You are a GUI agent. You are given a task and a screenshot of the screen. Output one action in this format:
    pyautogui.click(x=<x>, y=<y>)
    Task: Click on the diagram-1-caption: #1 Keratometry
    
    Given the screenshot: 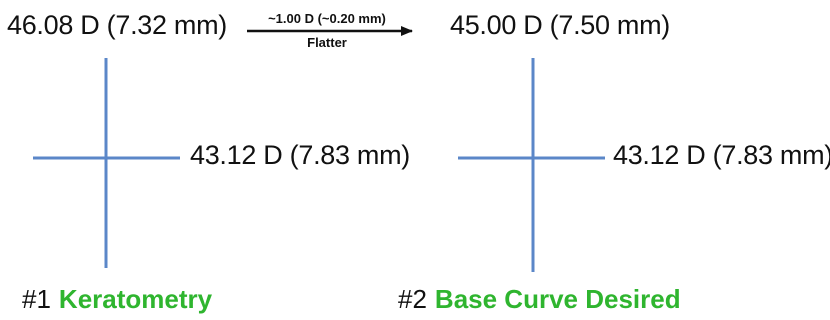 What is the action you would take?
    pyautogui.click(x=117, y=299)
    